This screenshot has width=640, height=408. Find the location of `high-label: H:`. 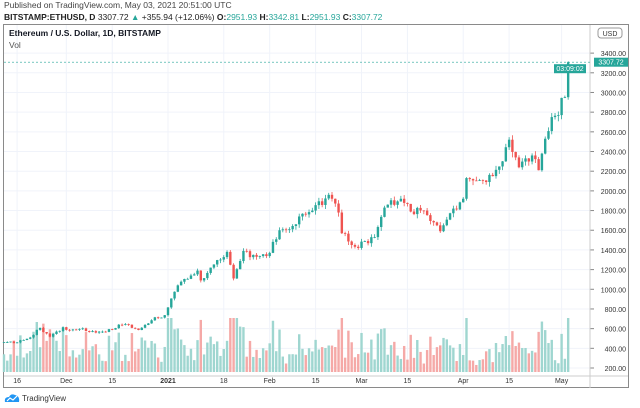

high-label: H: is located at coordinates (264, 17).